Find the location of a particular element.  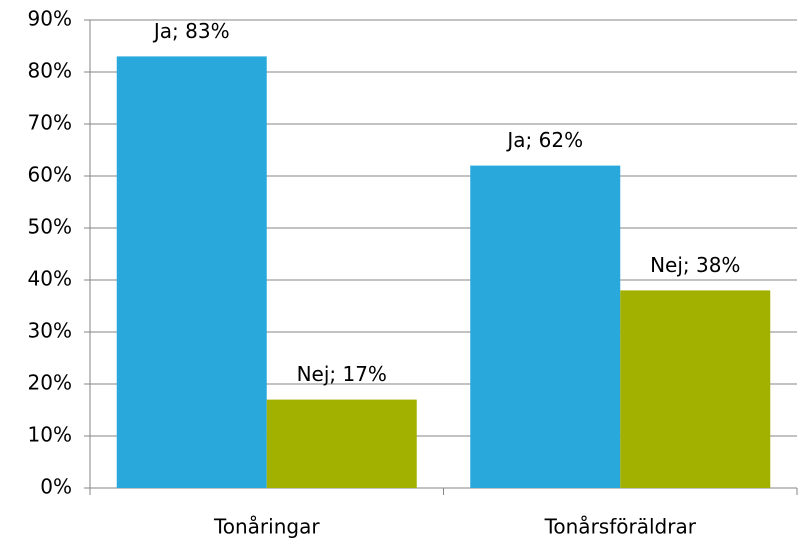

y-tick-label: 70% is located at coordinates (50, 123).